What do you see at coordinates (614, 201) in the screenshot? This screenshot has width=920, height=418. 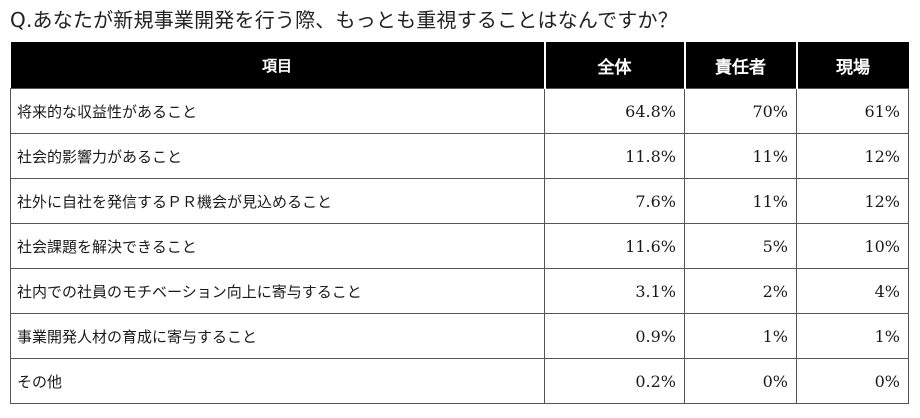 I see `row-all-value: 7.6%` at bounding box center [614, 201].